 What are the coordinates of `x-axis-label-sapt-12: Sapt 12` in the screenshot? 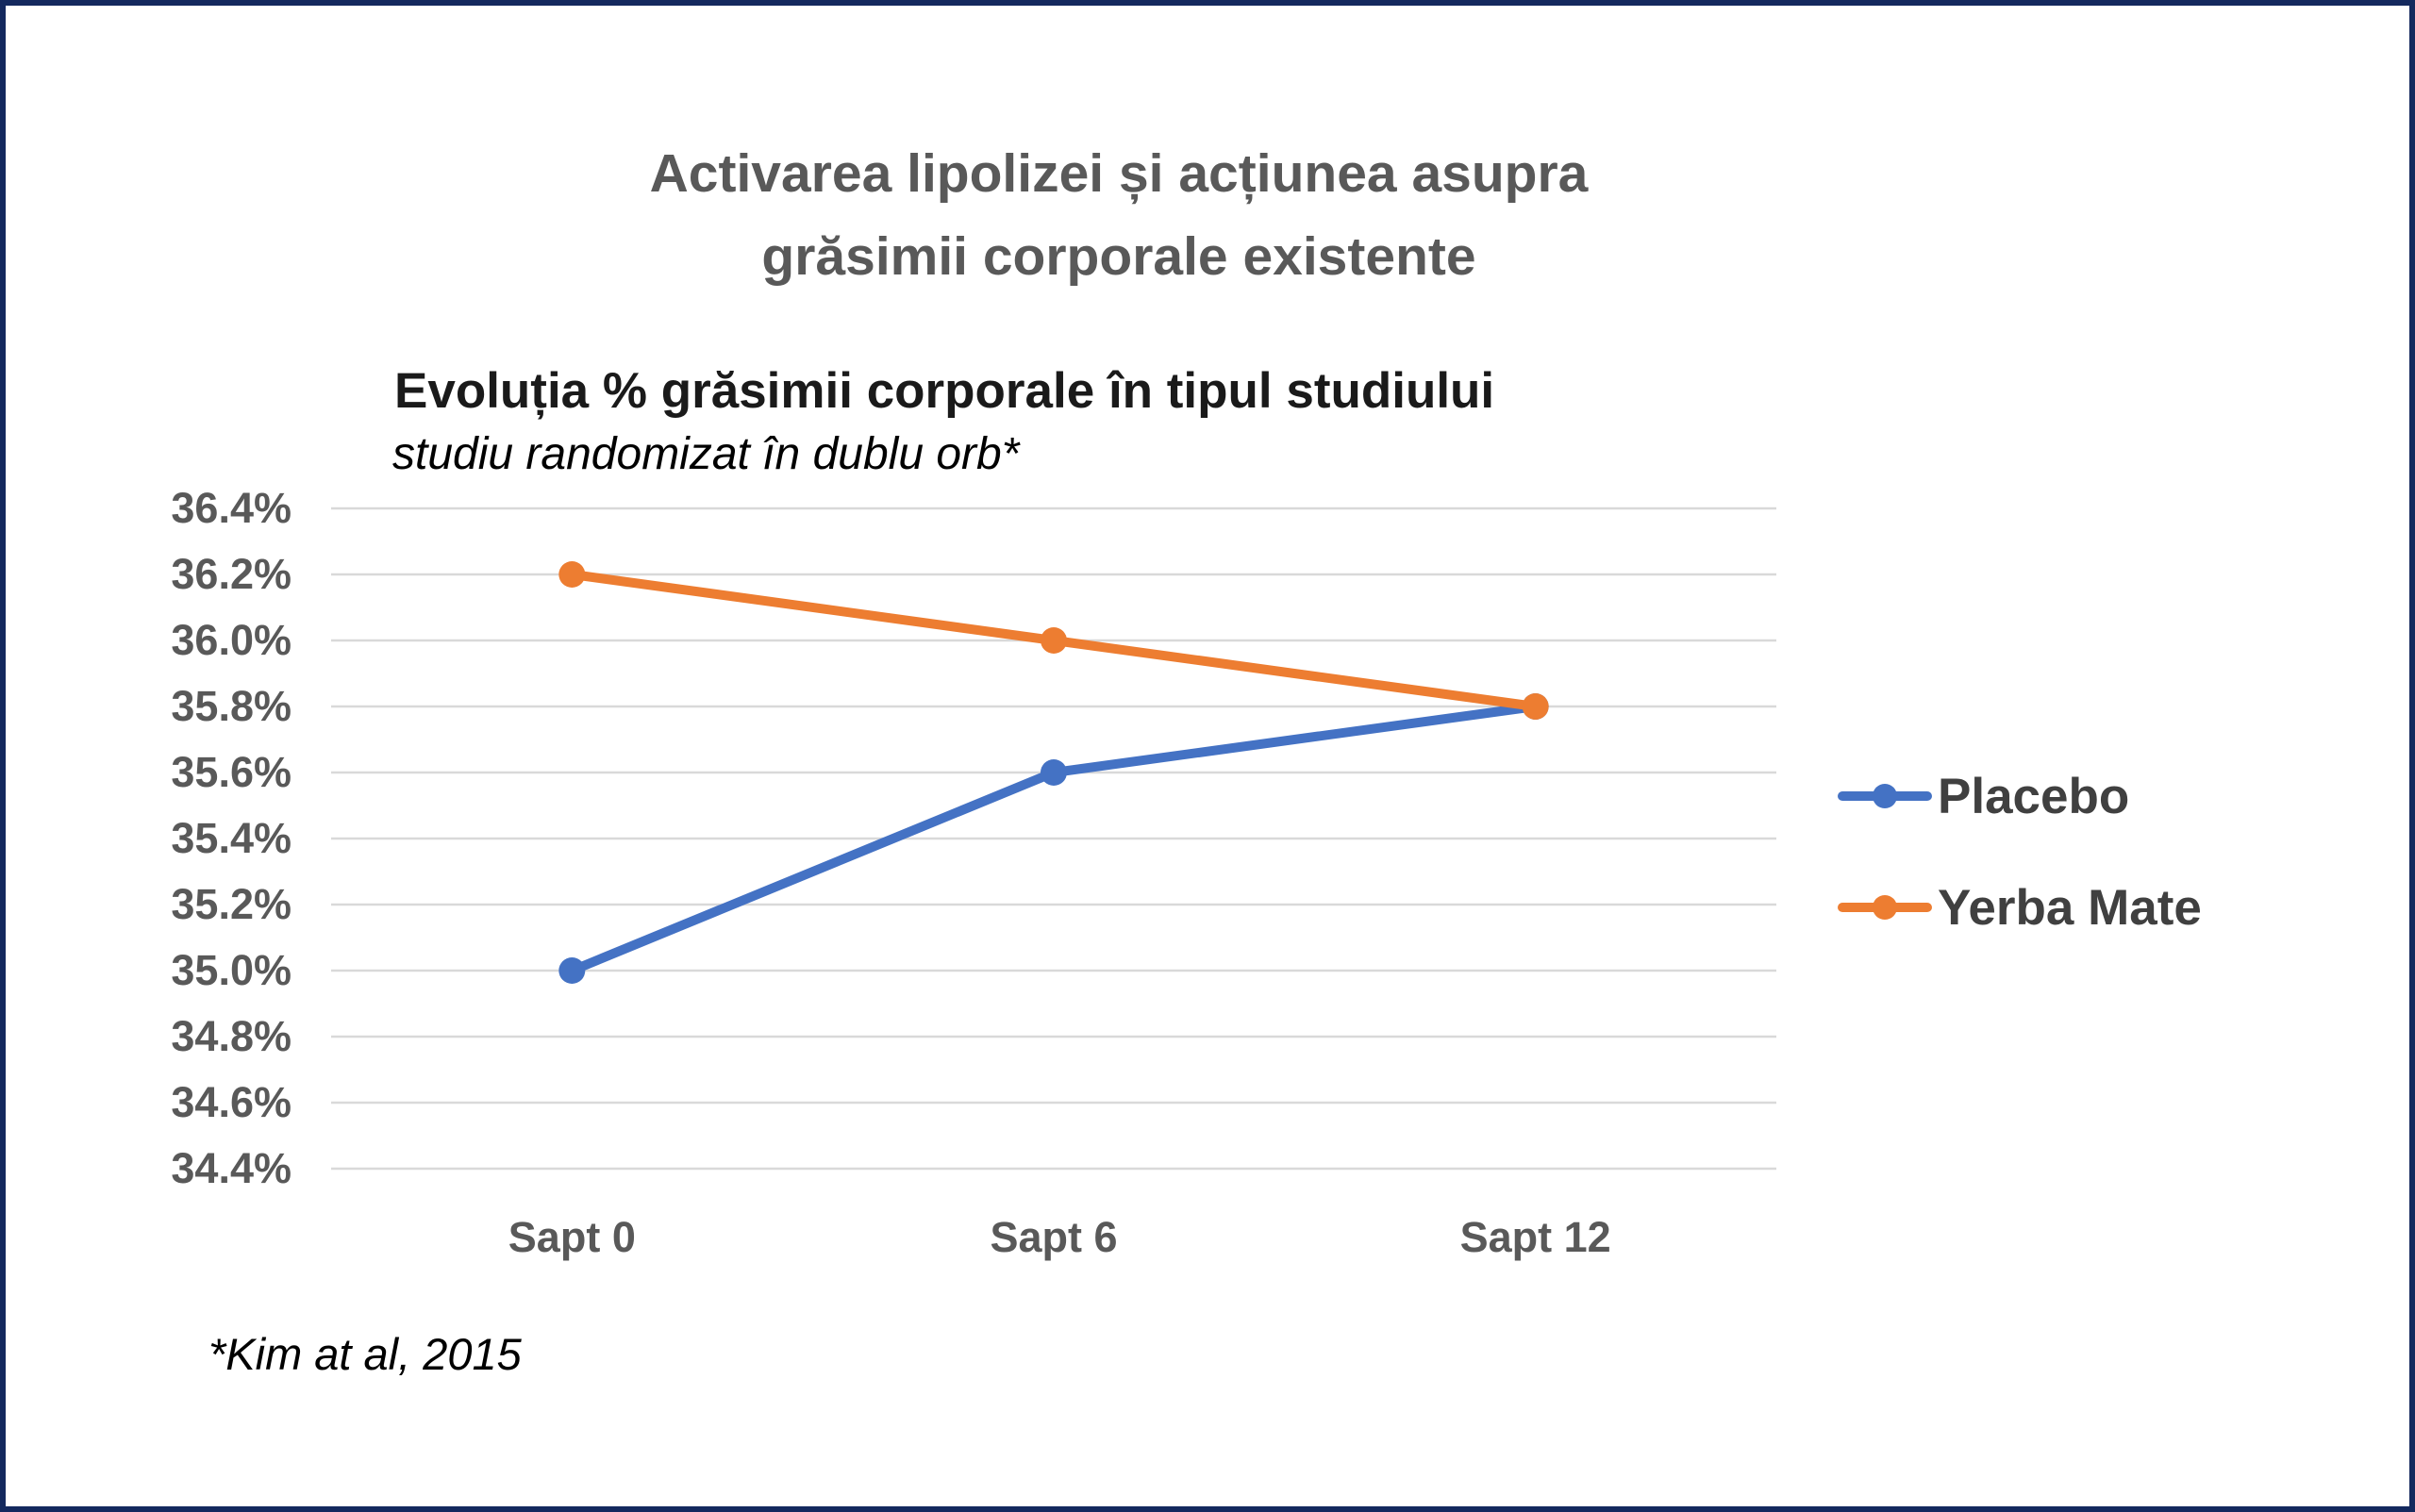 It's located at (1535, 1237).